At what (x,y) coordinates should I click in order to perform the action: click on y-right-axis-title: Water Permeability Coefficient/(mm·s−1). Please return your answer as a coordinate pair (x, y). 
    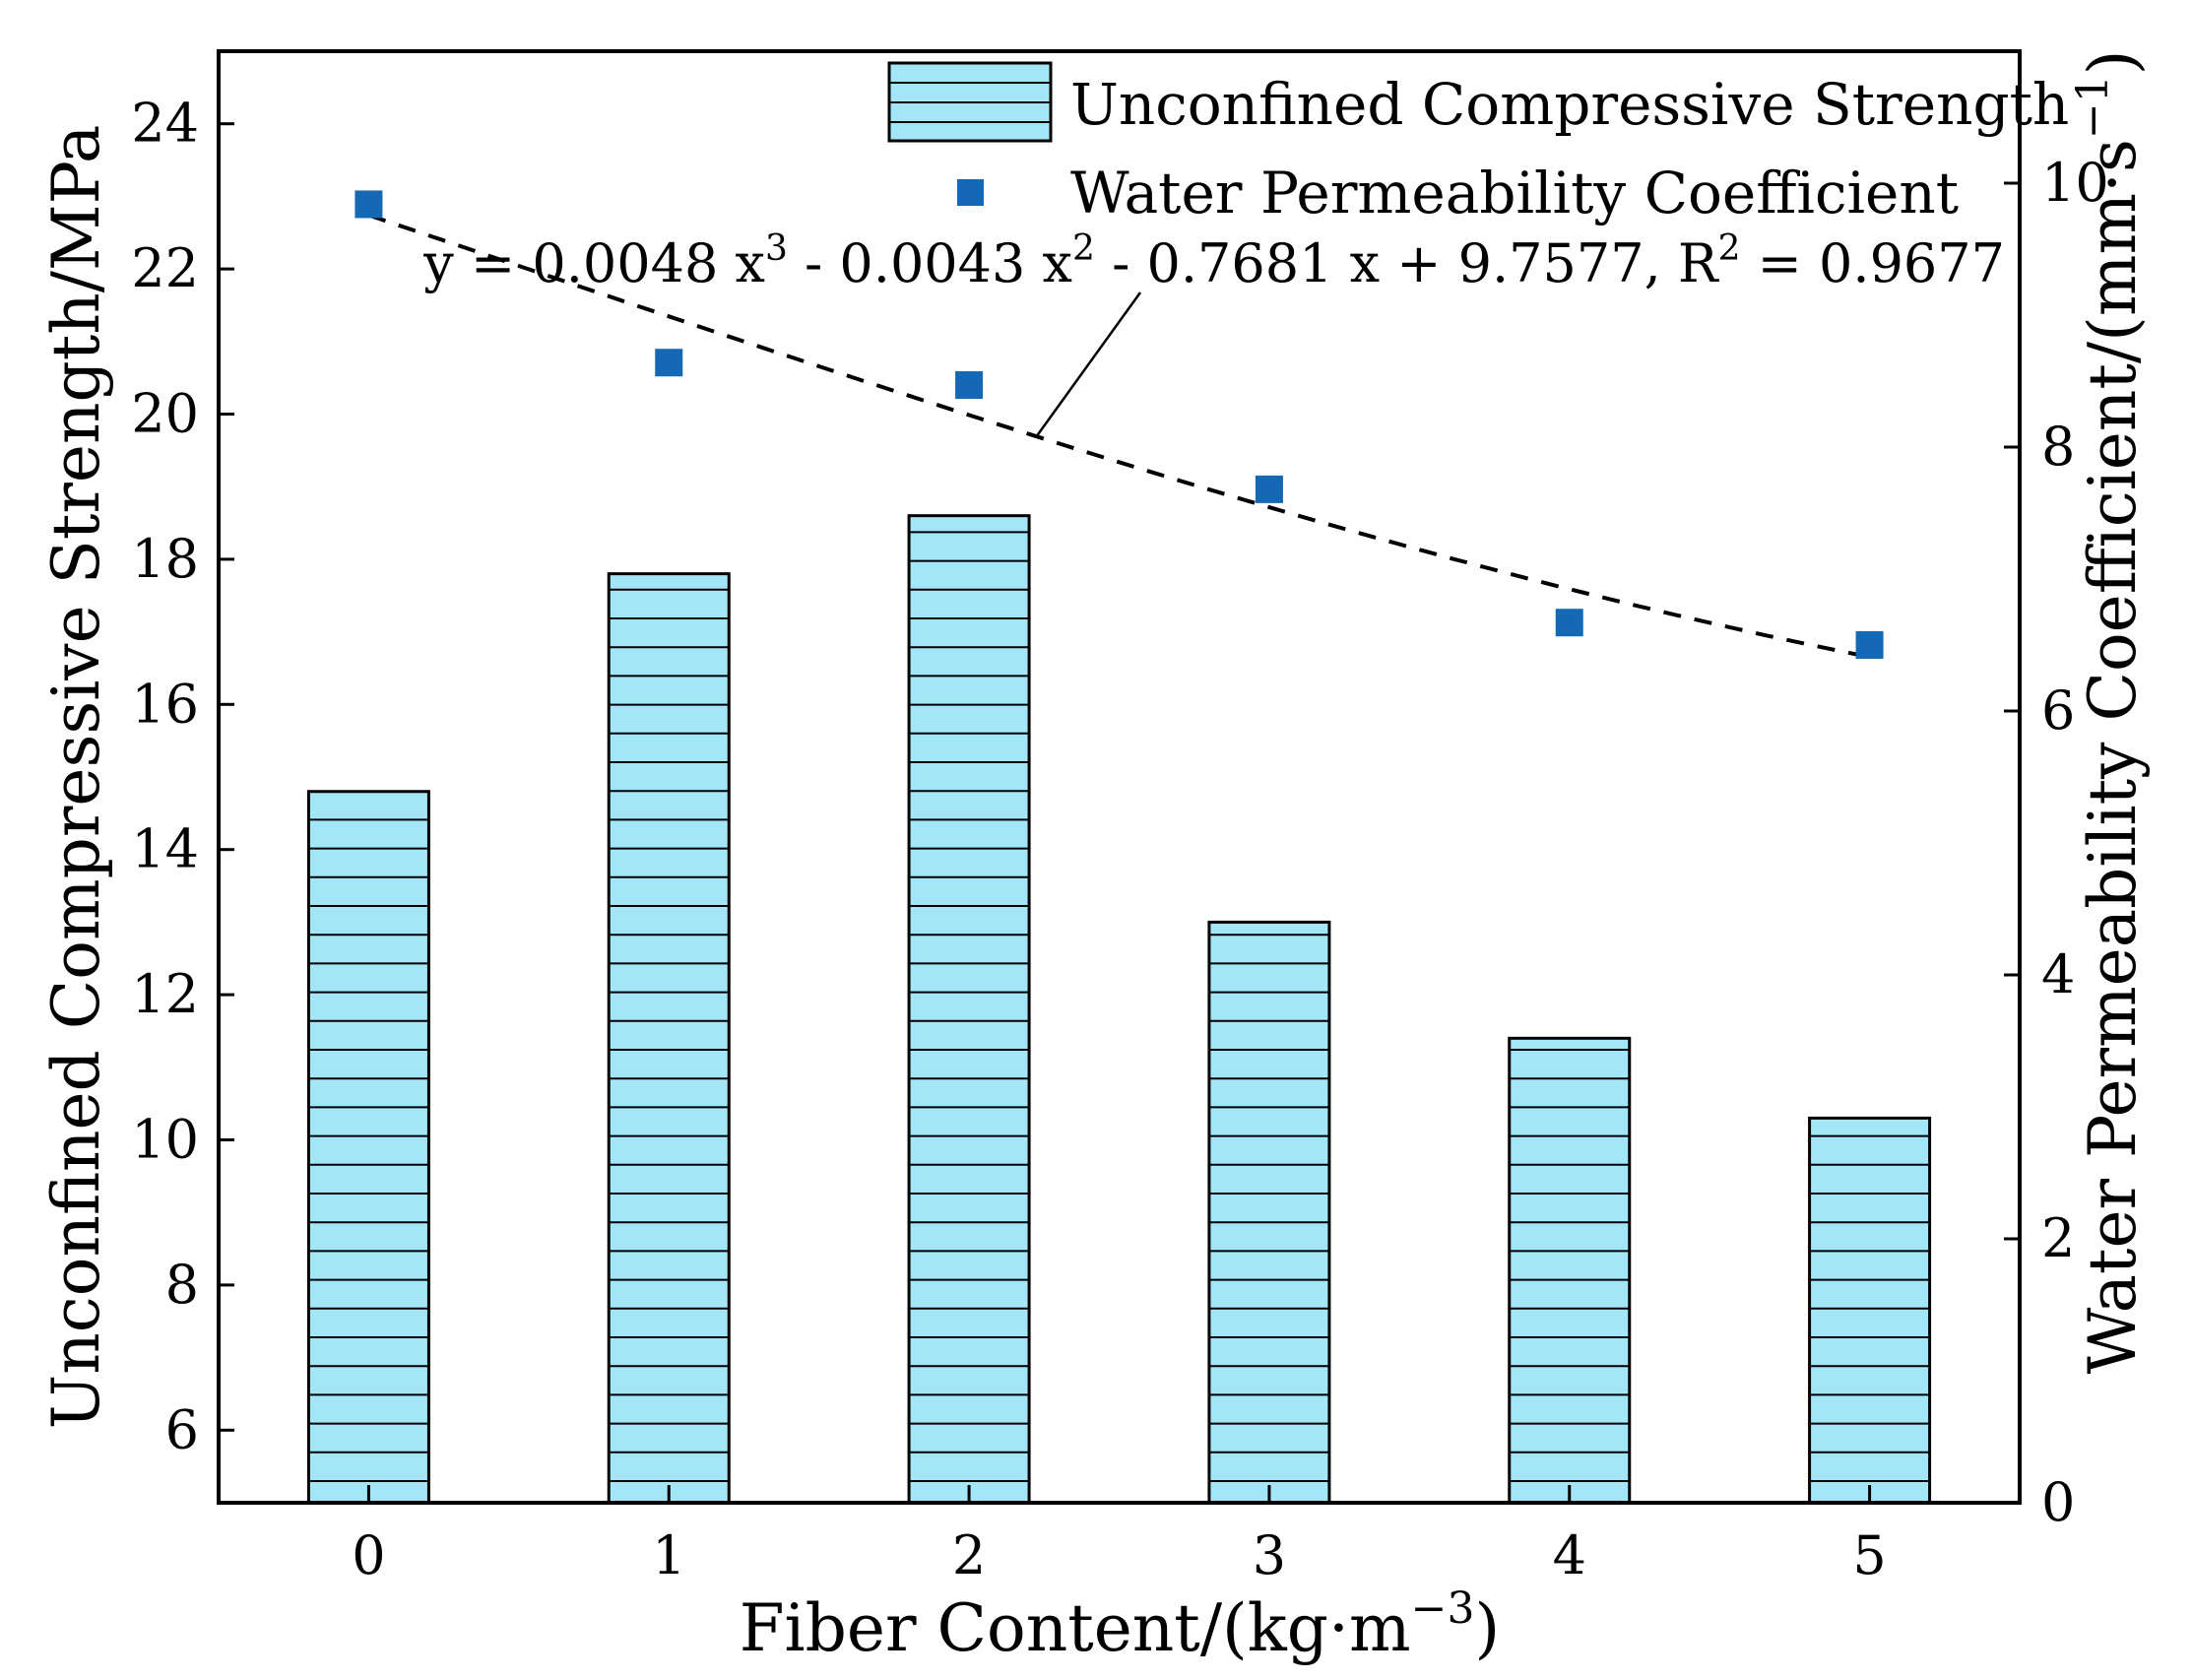
    Looking at the image, I should click on (2109, 711).